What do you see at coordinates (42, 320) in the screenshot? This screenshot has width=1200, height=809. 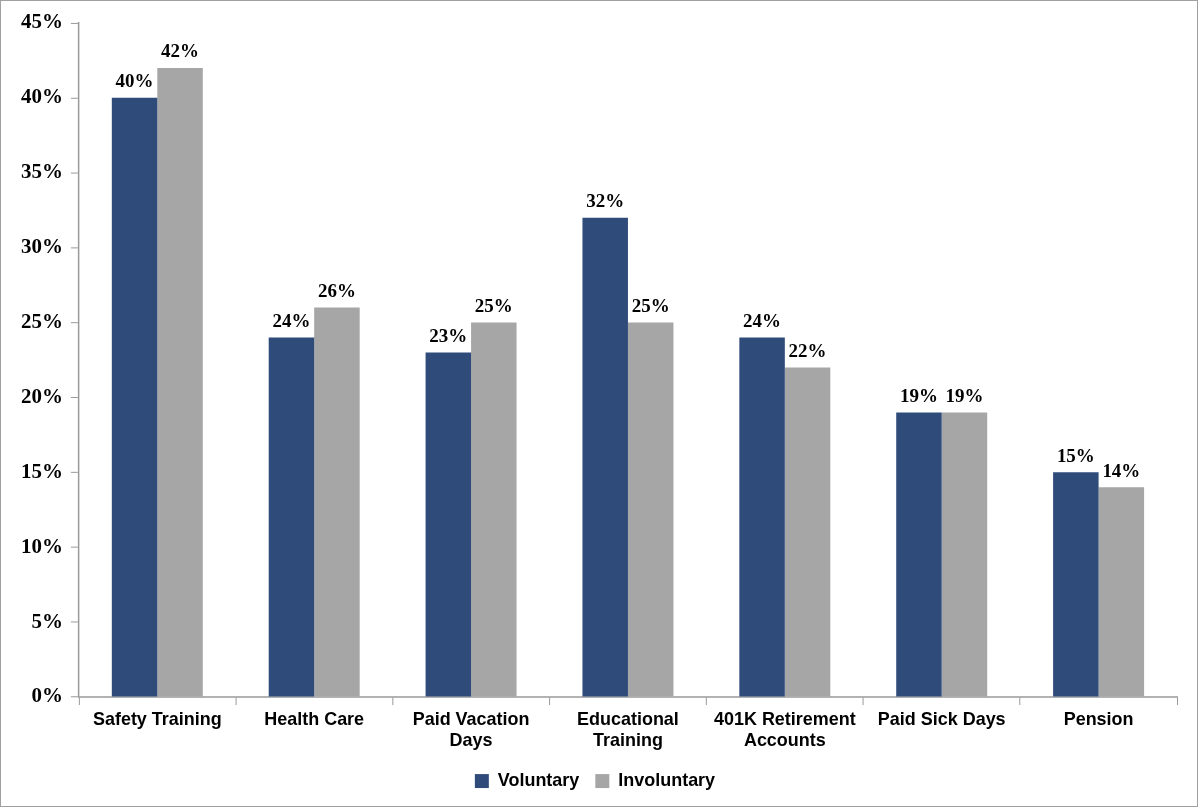 I see `y-tick-label: 25%` at bounding box center [42, 320].